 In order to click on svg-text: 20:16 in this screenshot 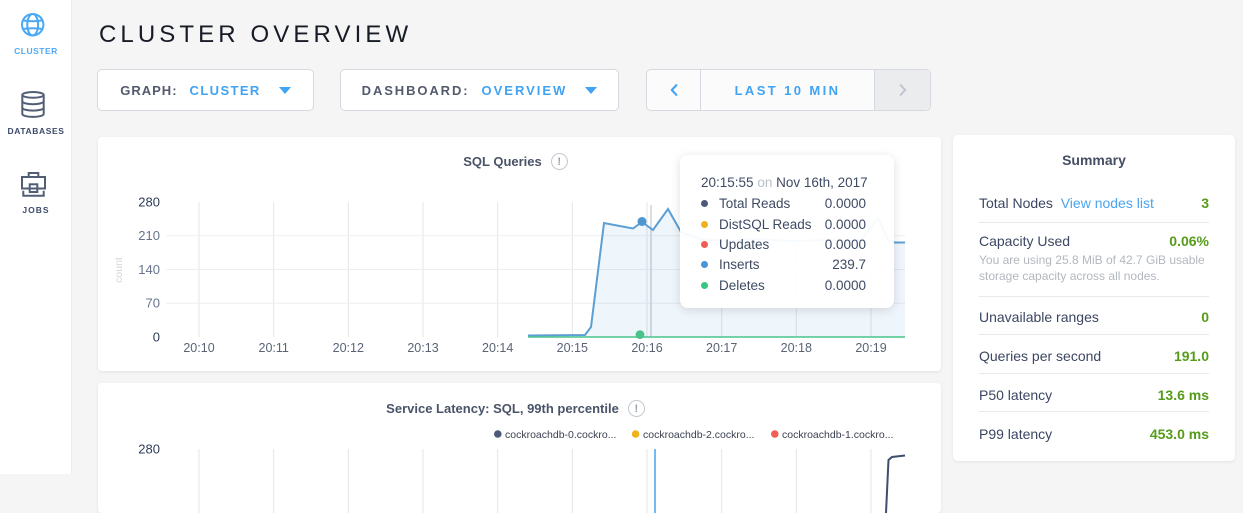, I will do `click(646, 348)`.